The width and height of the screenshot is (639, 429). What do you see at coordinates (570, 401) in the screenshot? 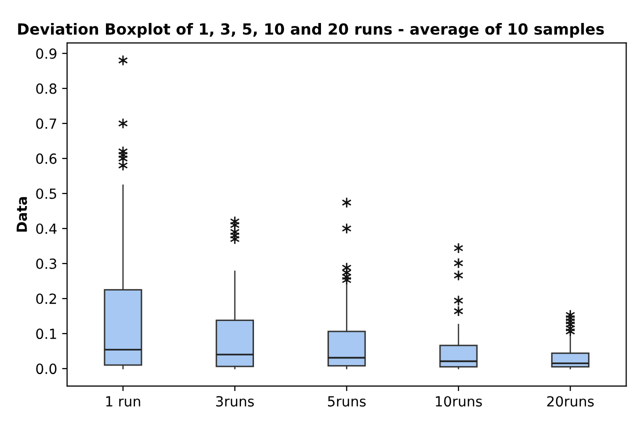
I see `x-tick-label: 20runs` at bounding box center [570, 401].